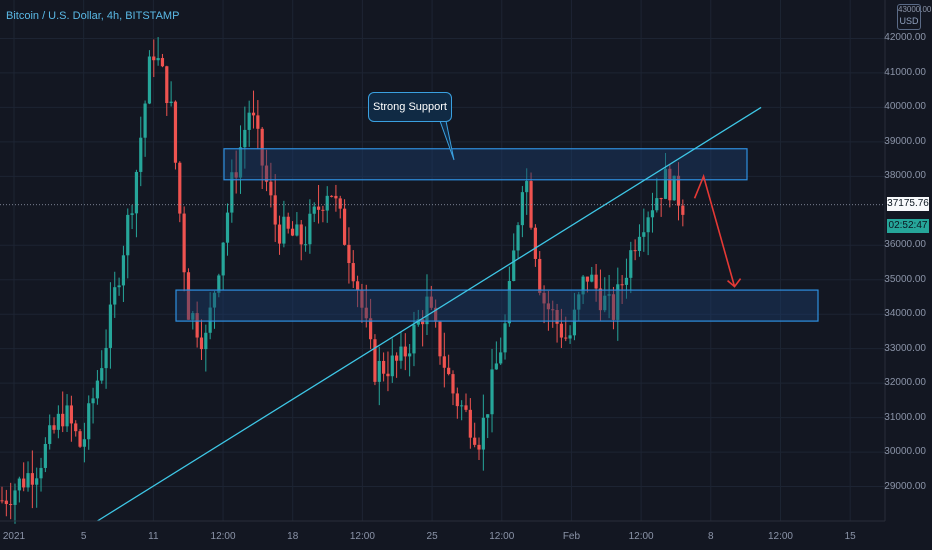  What do you see at coordinates (717, 230) in the screenshot?
I see `projection-arrow` at bounding box center [717, 230].